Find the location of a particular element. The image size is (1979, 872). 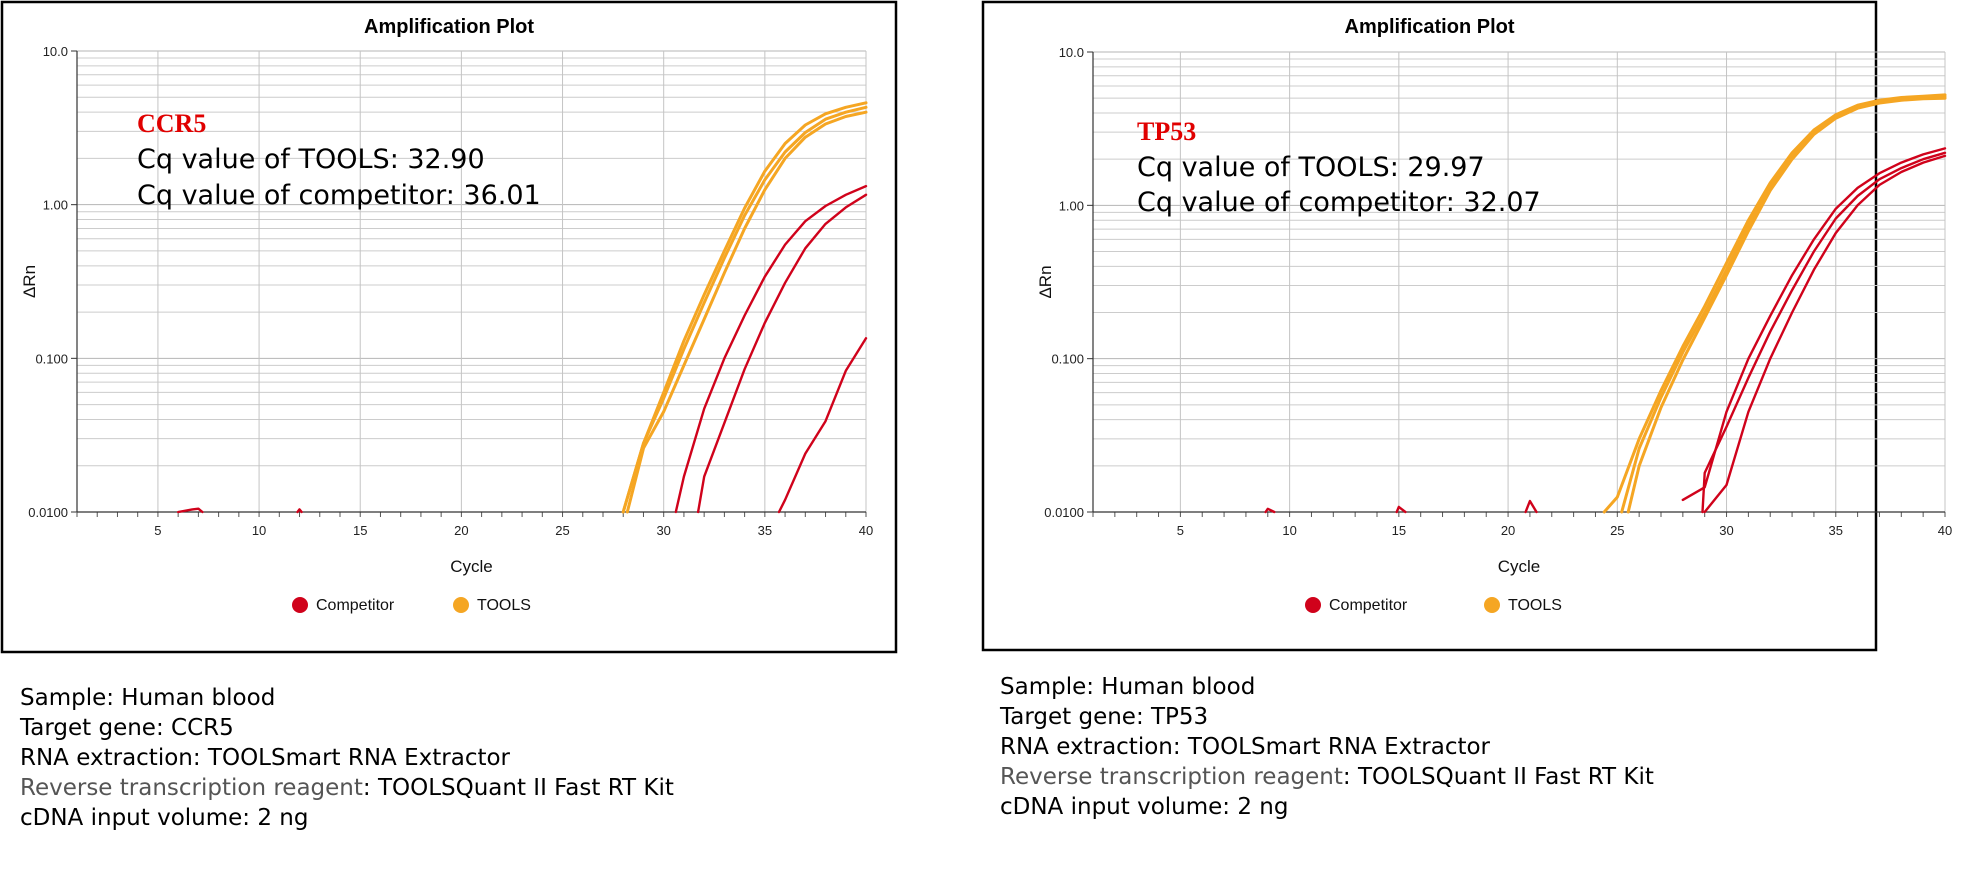

tools-cq-label: Cq value of TOOLS: 32.90 is located at coordinates (311, 159).